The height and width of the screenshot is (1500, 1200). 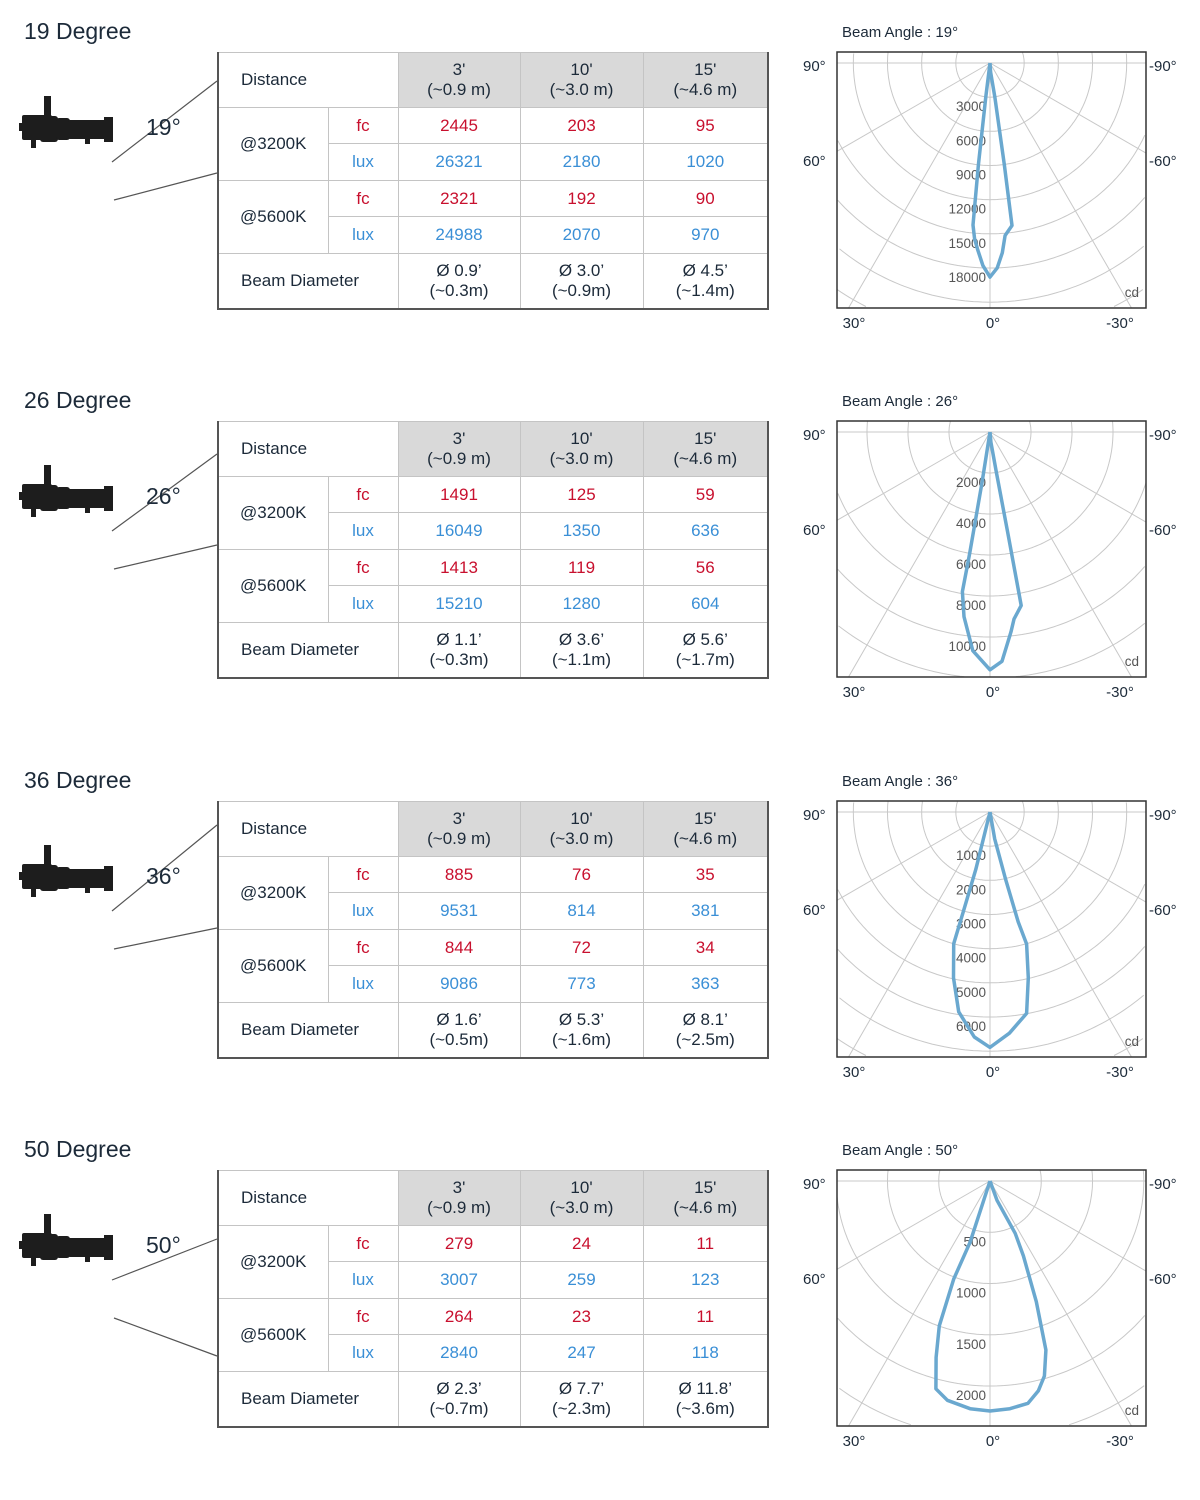 I want to click on lux-value: 9086, so click(x=459, y=984).